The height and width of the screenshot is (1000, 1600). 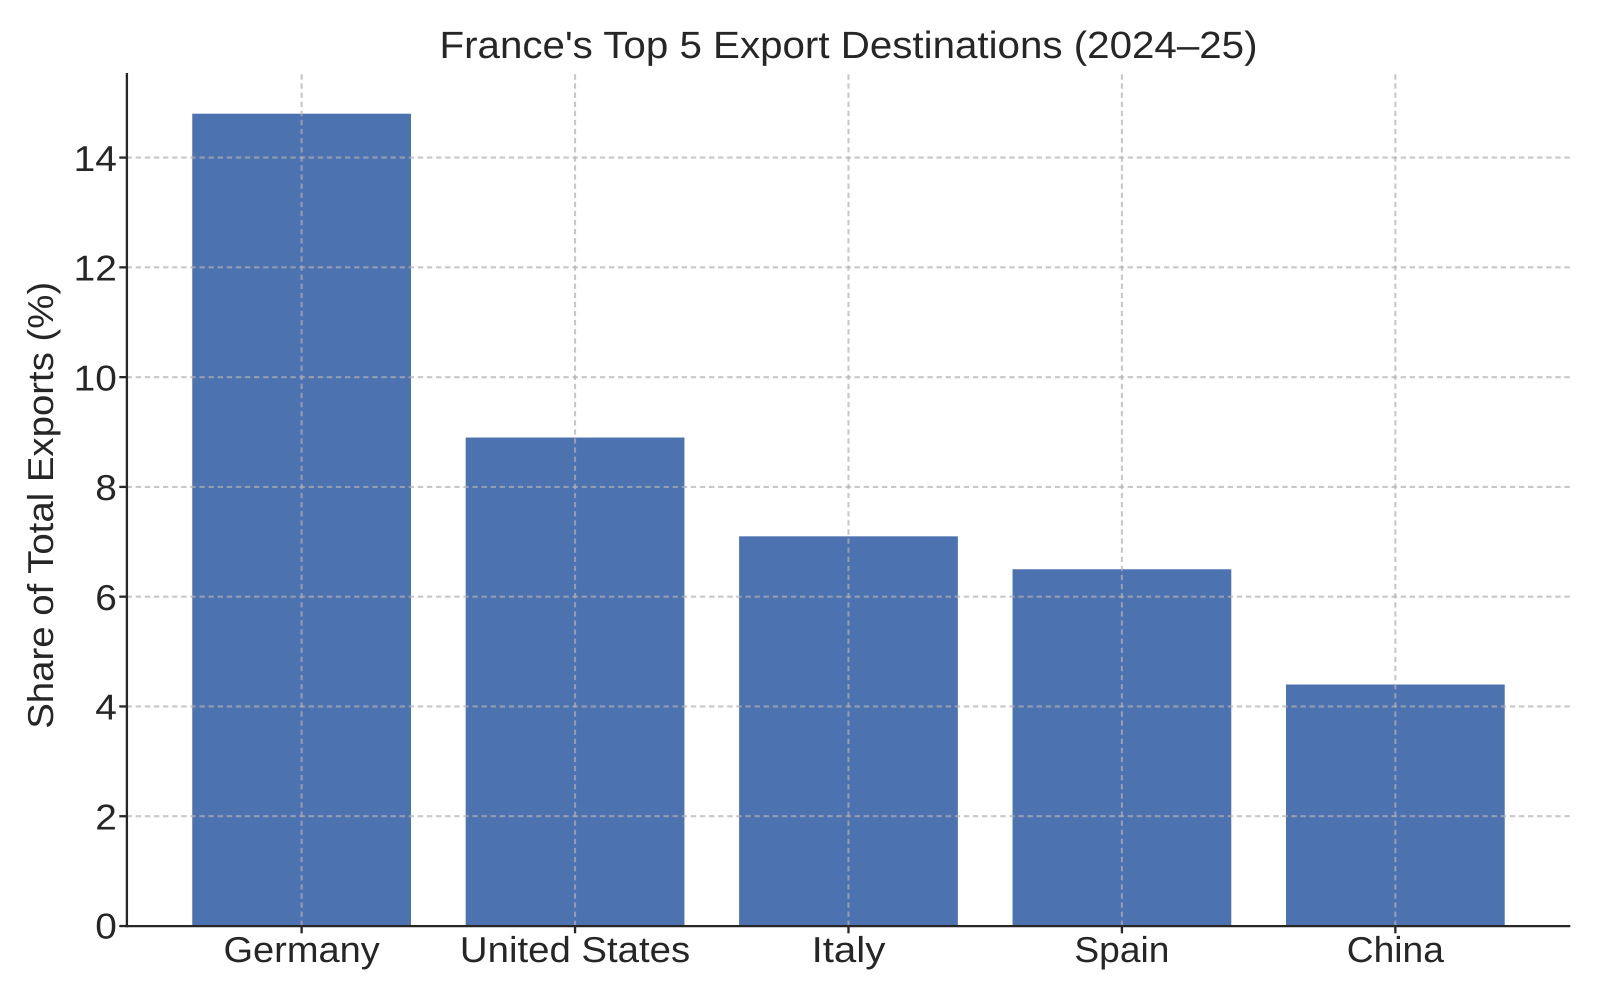 I want to click on svg-text: 0, so click(x=106, y=926).